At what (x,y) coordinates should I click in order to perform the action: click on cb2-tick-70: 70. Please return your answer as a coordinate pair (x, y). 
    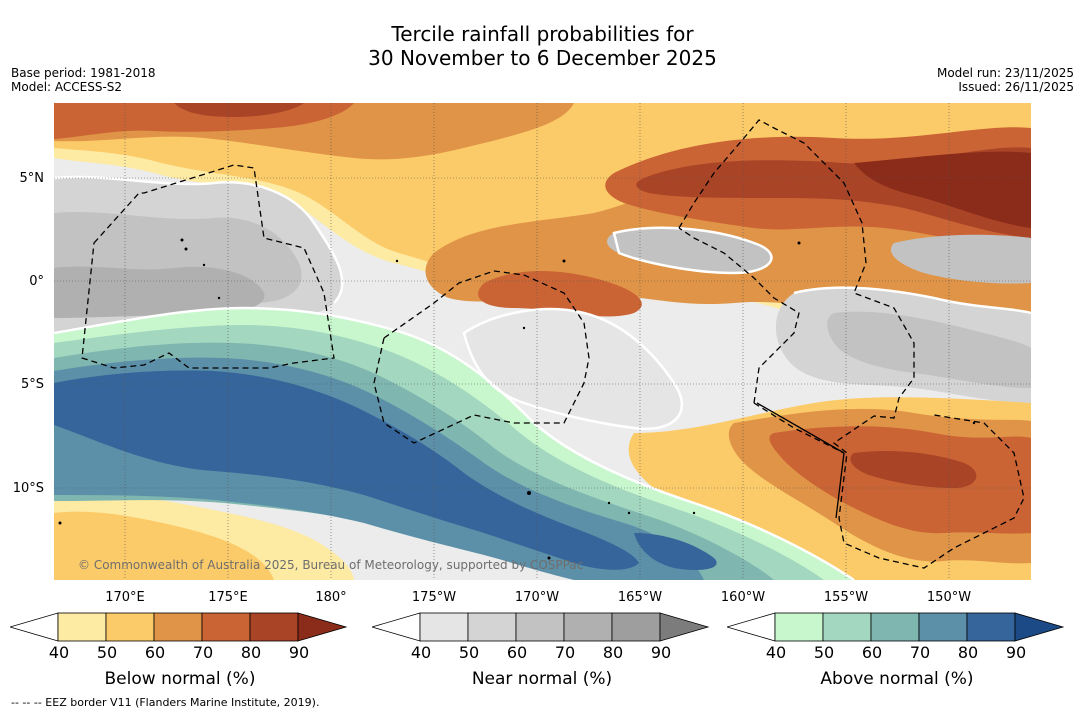
    Looking at the image, I should click on (920, 652).